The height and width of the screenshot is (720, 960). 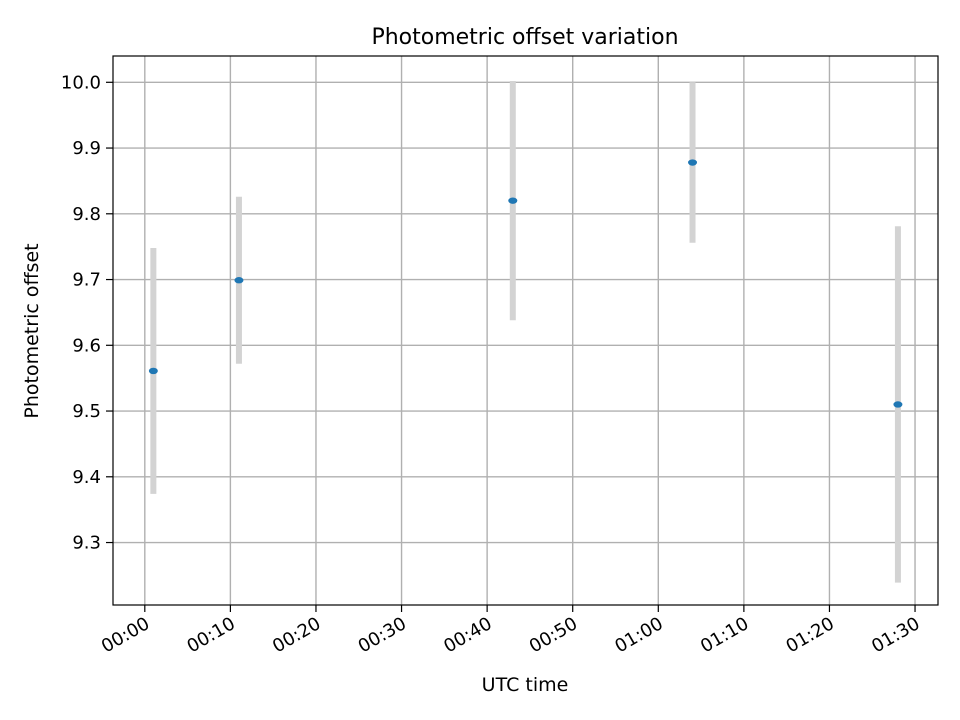 I want to click on y-axis-title: Photometric offset, so click(x=32, y=330).